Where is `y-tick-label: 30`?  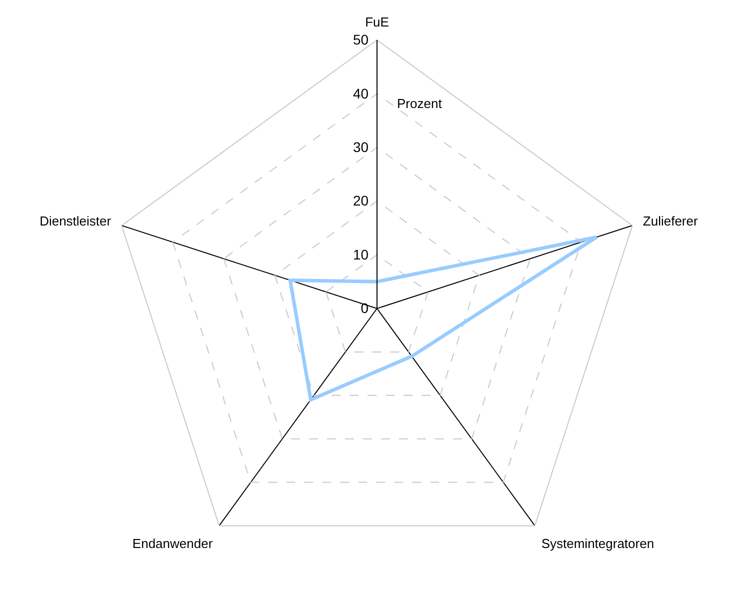
y-tick-label: 30 is located at coordinates (361, 146).